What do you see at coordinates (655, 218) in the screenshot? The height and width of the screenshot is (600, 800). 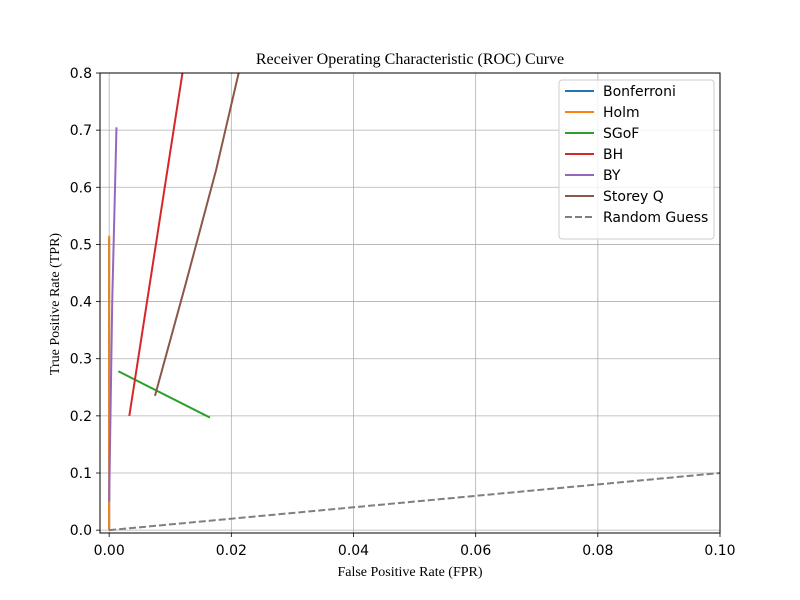 I see `legend-label: Random Guess` at bounding box center [655, 218].